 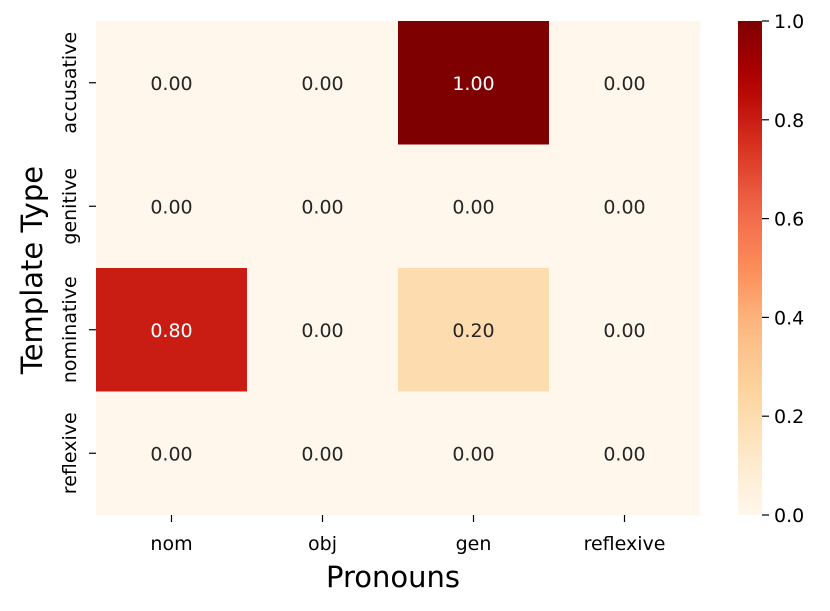 What do you see at coordinates (771, 269) in the screenshot?
I see `colorbar: 0.0 0.2 0.4 0.6 0.8 1.0` at bounding box center [771, 269].